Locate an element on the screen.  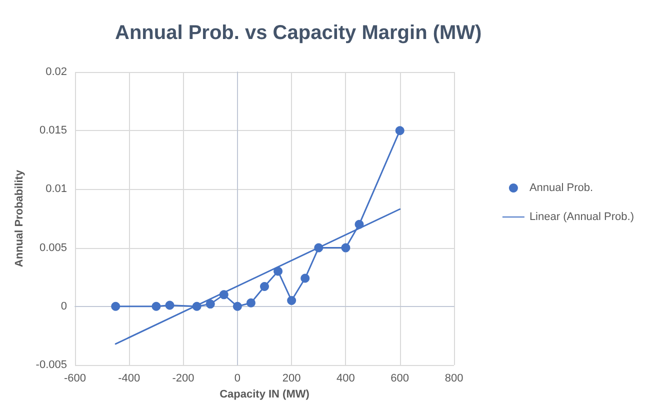
y-tick-label: 0.005 is located at coordinates (53, 248).